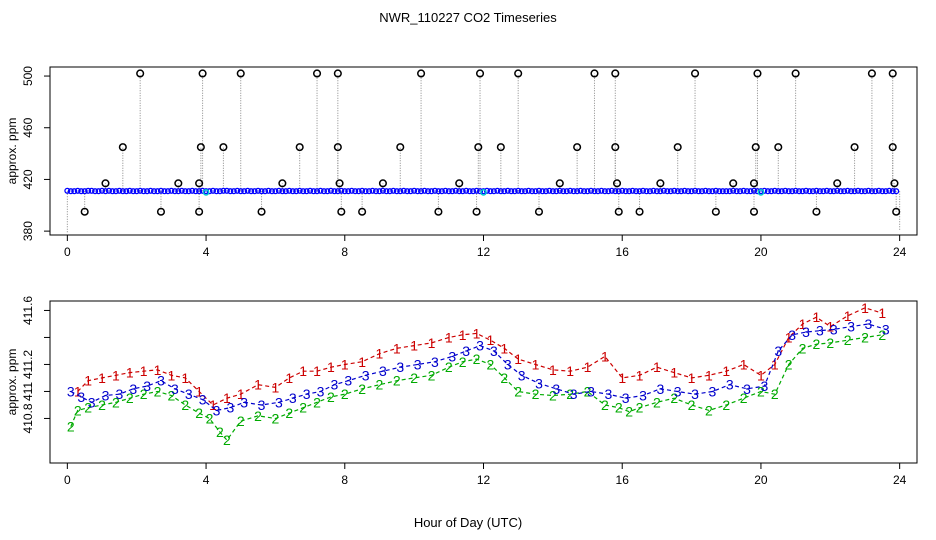  What do you see at coordinates (900, 480) in the screenshot?
I see `bottom-x-tick-label: 24` at bounding box center [900, 480].